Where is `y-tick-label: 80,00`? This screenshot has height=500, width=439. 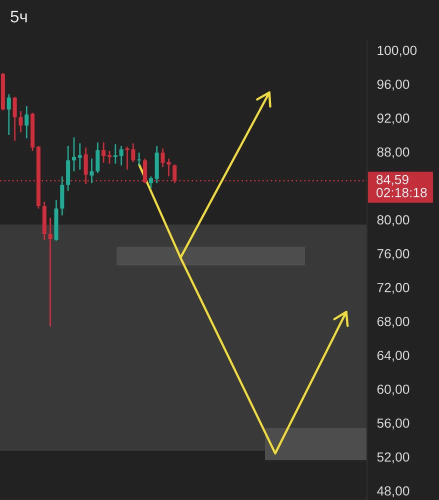 y-tick-label: 80,00 is located at coordinates (393, 220).